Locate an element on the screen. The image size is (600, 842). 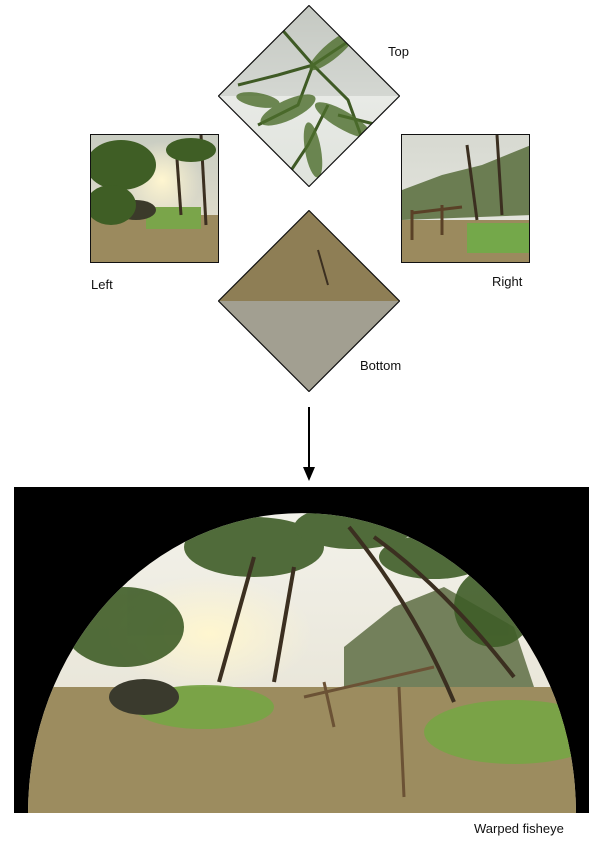
left-label: Left is located at coordinates (102, 284).